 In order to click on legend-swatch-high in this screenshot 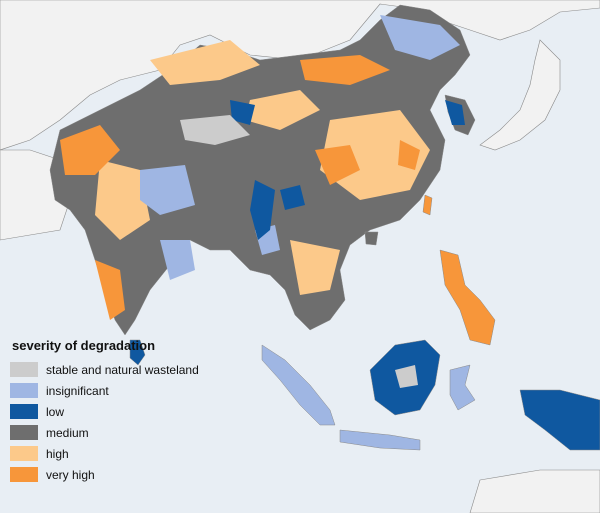, I will do `click(24, 453)`.